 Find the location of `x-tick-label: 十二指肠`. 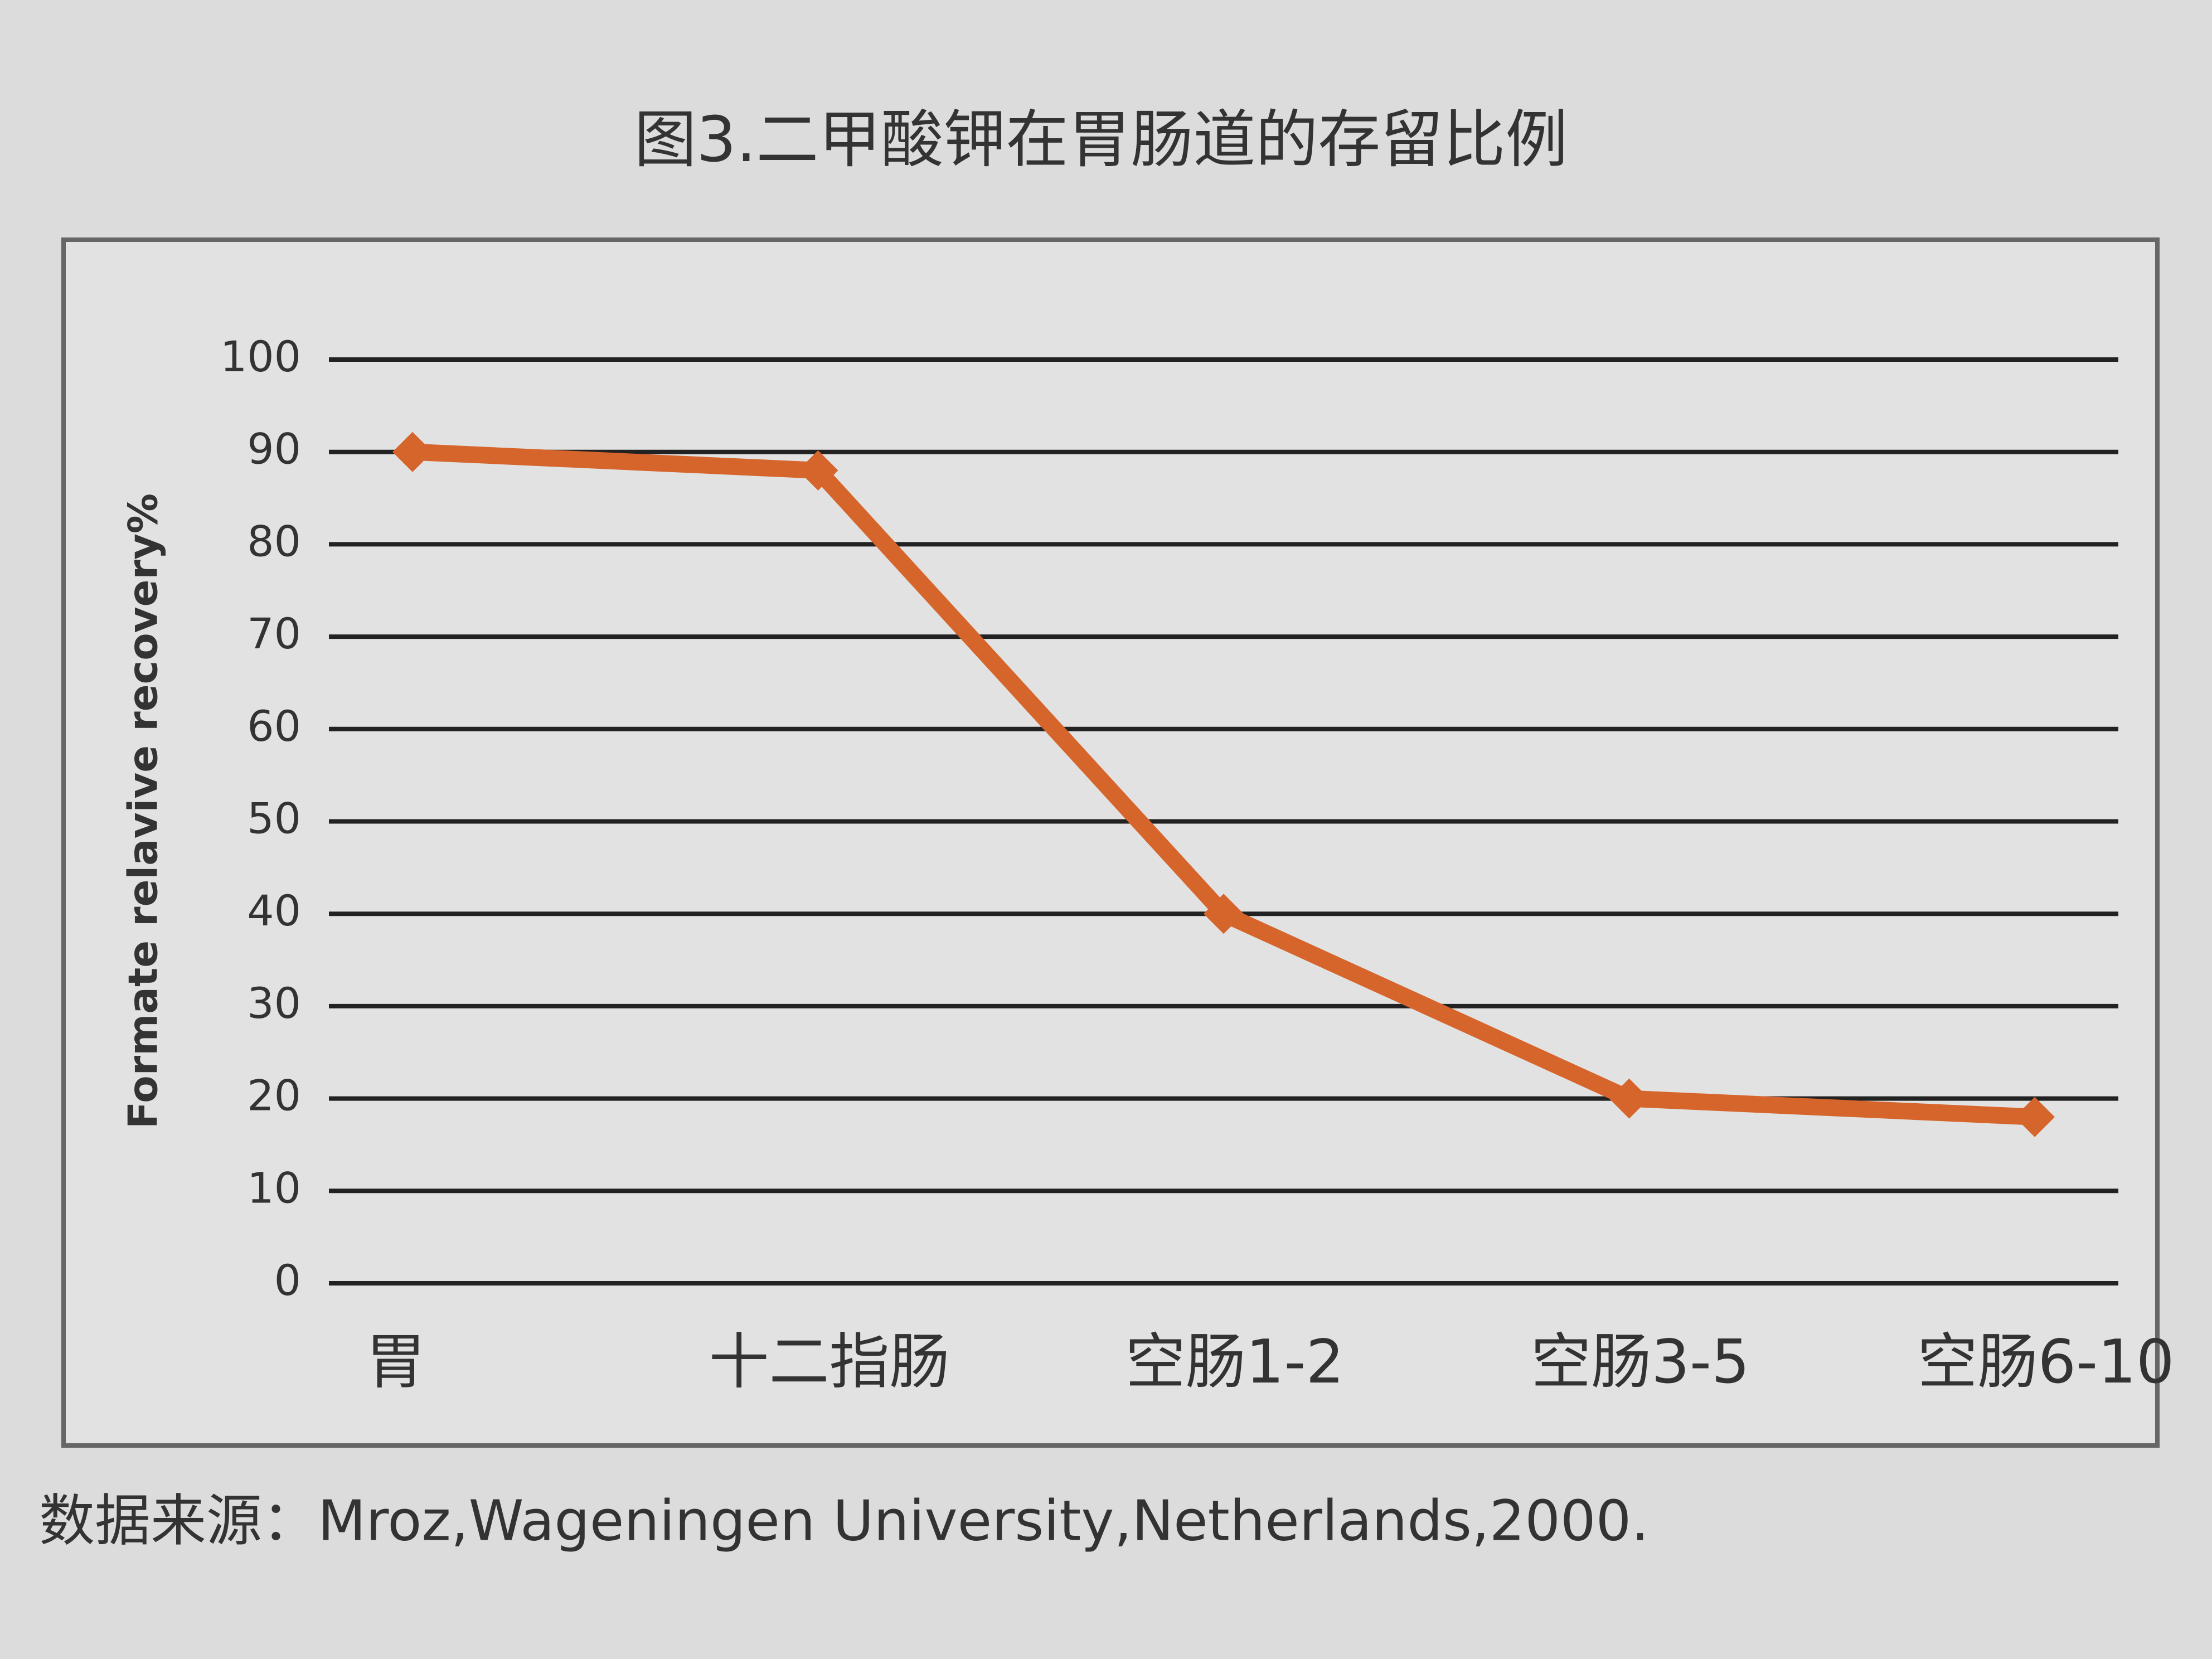

x-tick-label: 十二指肠 is located at coordinates (829, 1362).